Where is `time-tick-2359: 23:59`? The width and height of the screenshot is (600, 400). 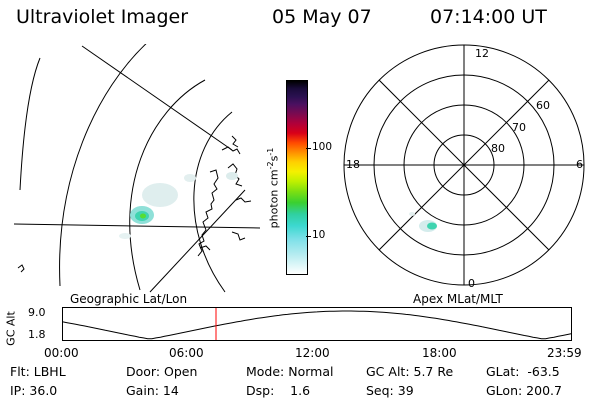 time-tick-2359: 23:59 is located at coordinates (564, 353).